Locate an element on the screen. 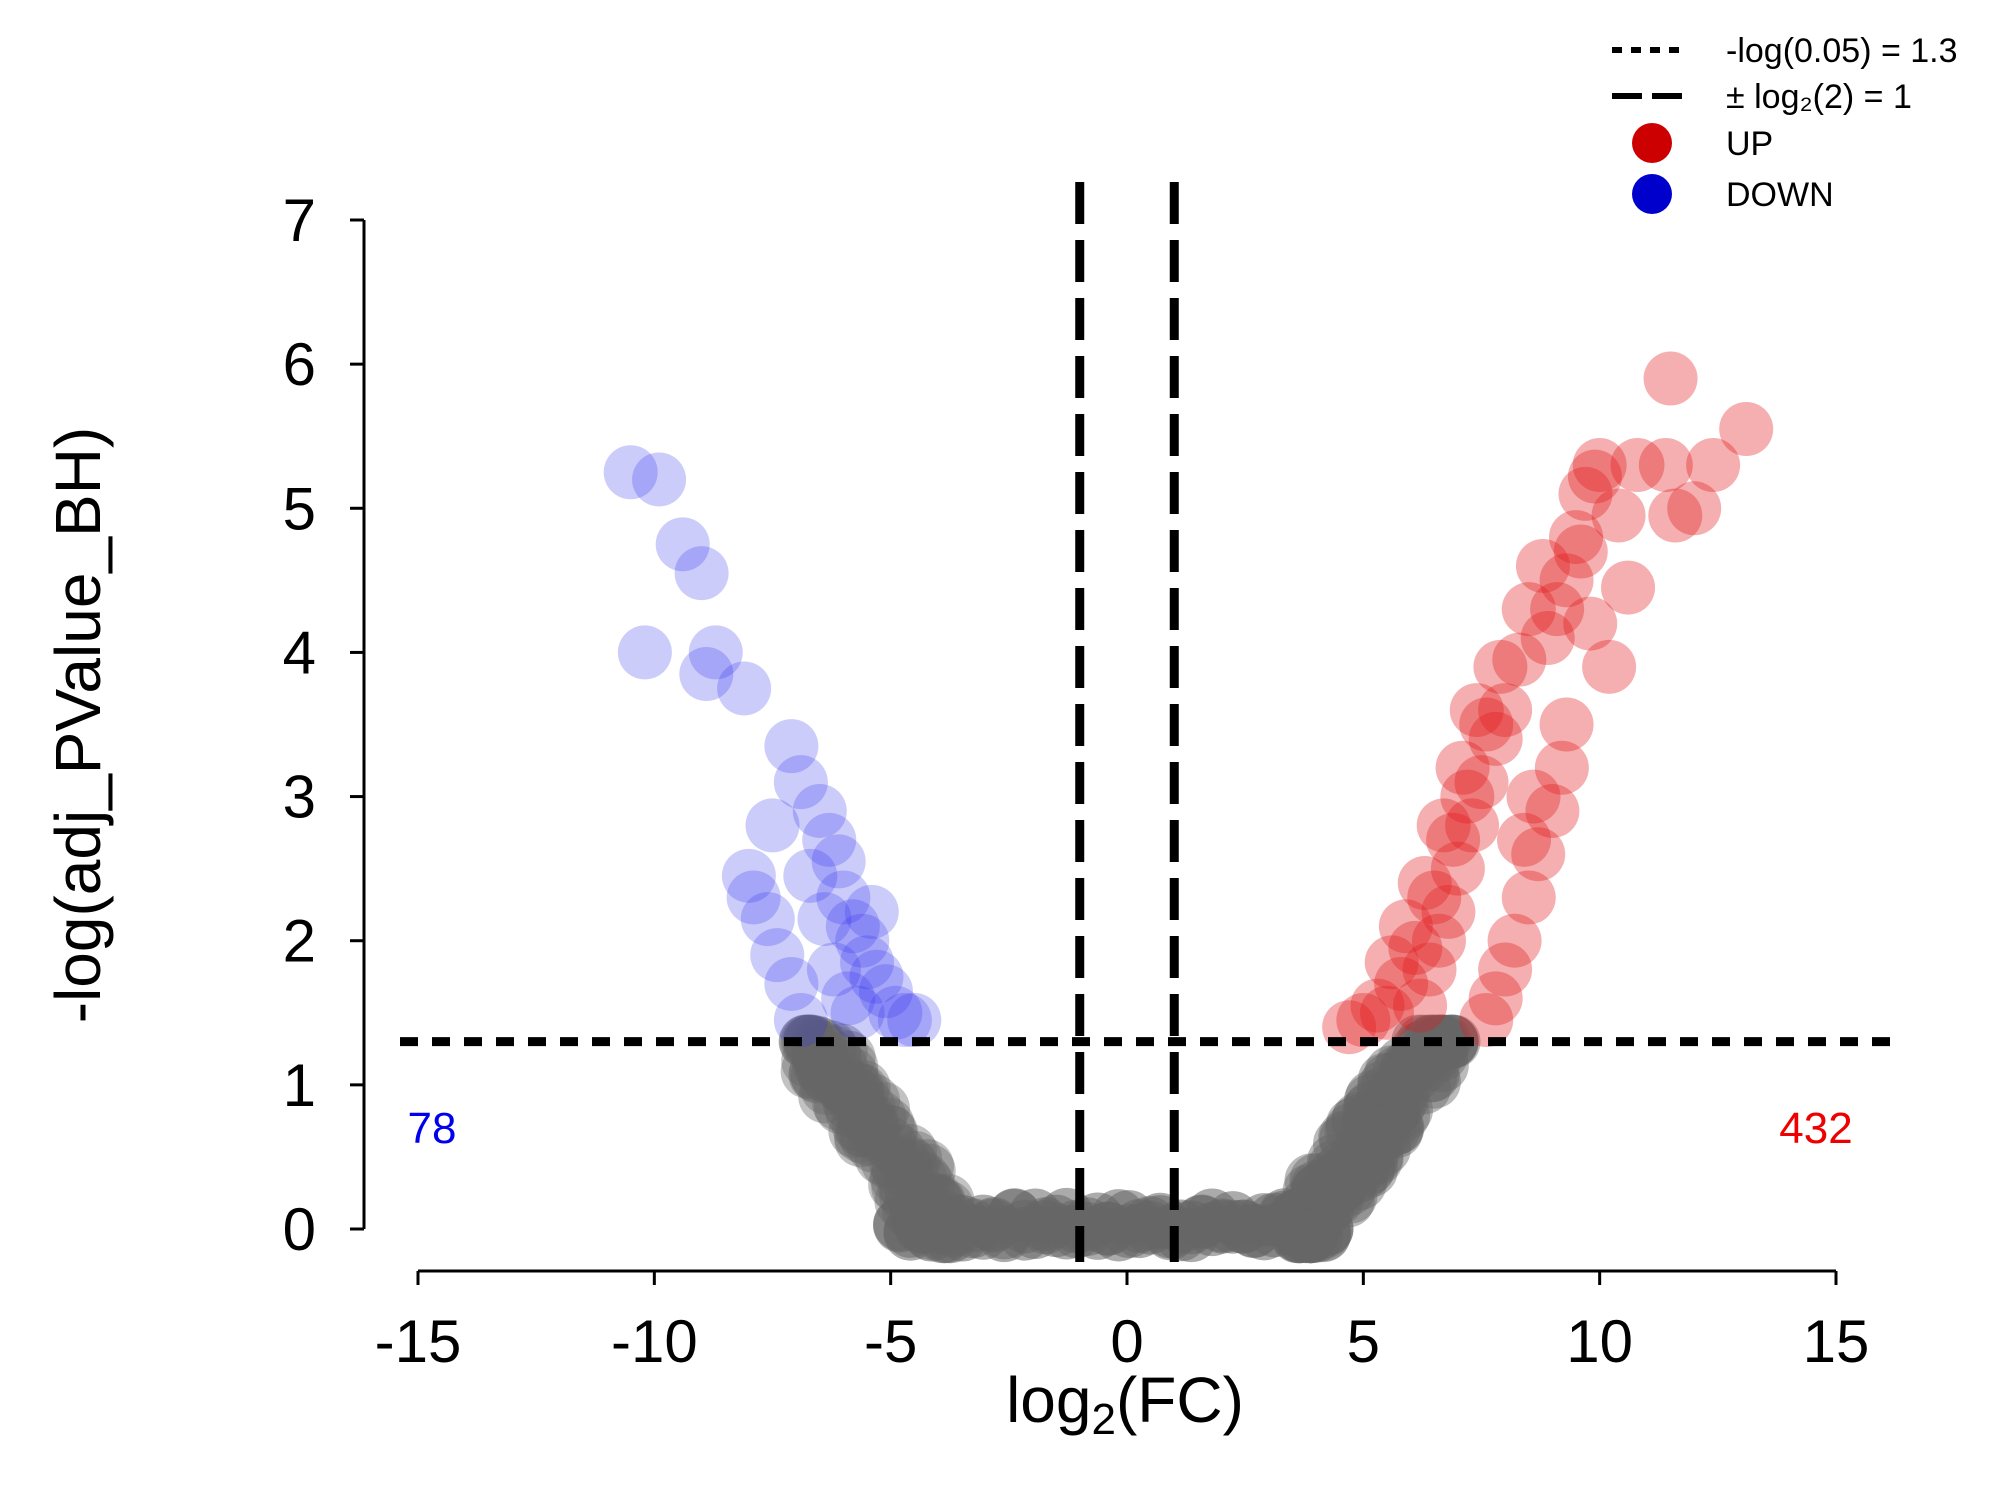 The width and height of the screenshot is (2000, 1500). y-tick-label: 4 is located at coordinates (299, 652).